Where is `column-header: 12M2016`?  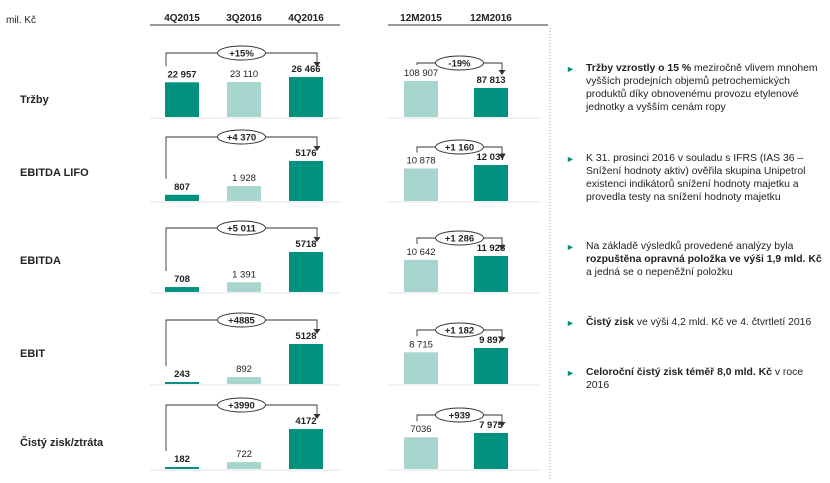 column-header: 12M2016 is located at coordinates (491, 18).